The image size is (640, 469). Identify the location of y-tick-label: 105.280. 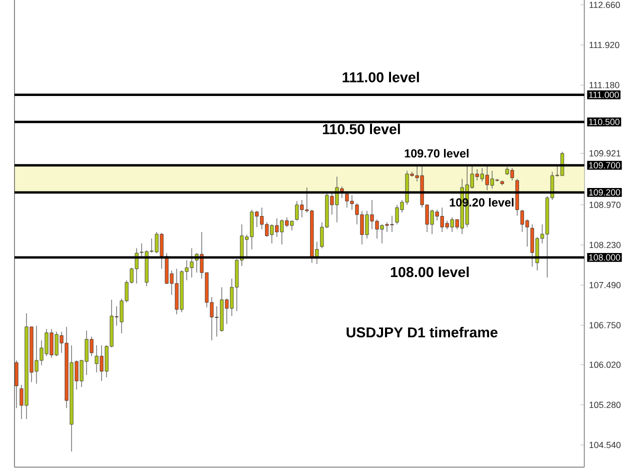
(605, 405).